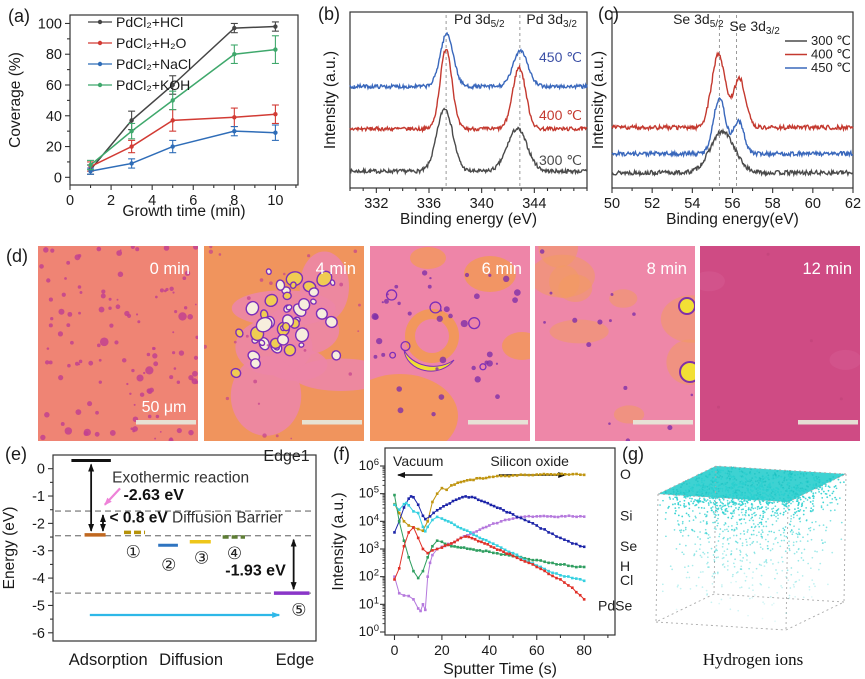 The image size is (865, 679). What do you see at coordinates (732, 204) in the screenshot?
I see `svg-text: 56` at bounding box center [732, 204].